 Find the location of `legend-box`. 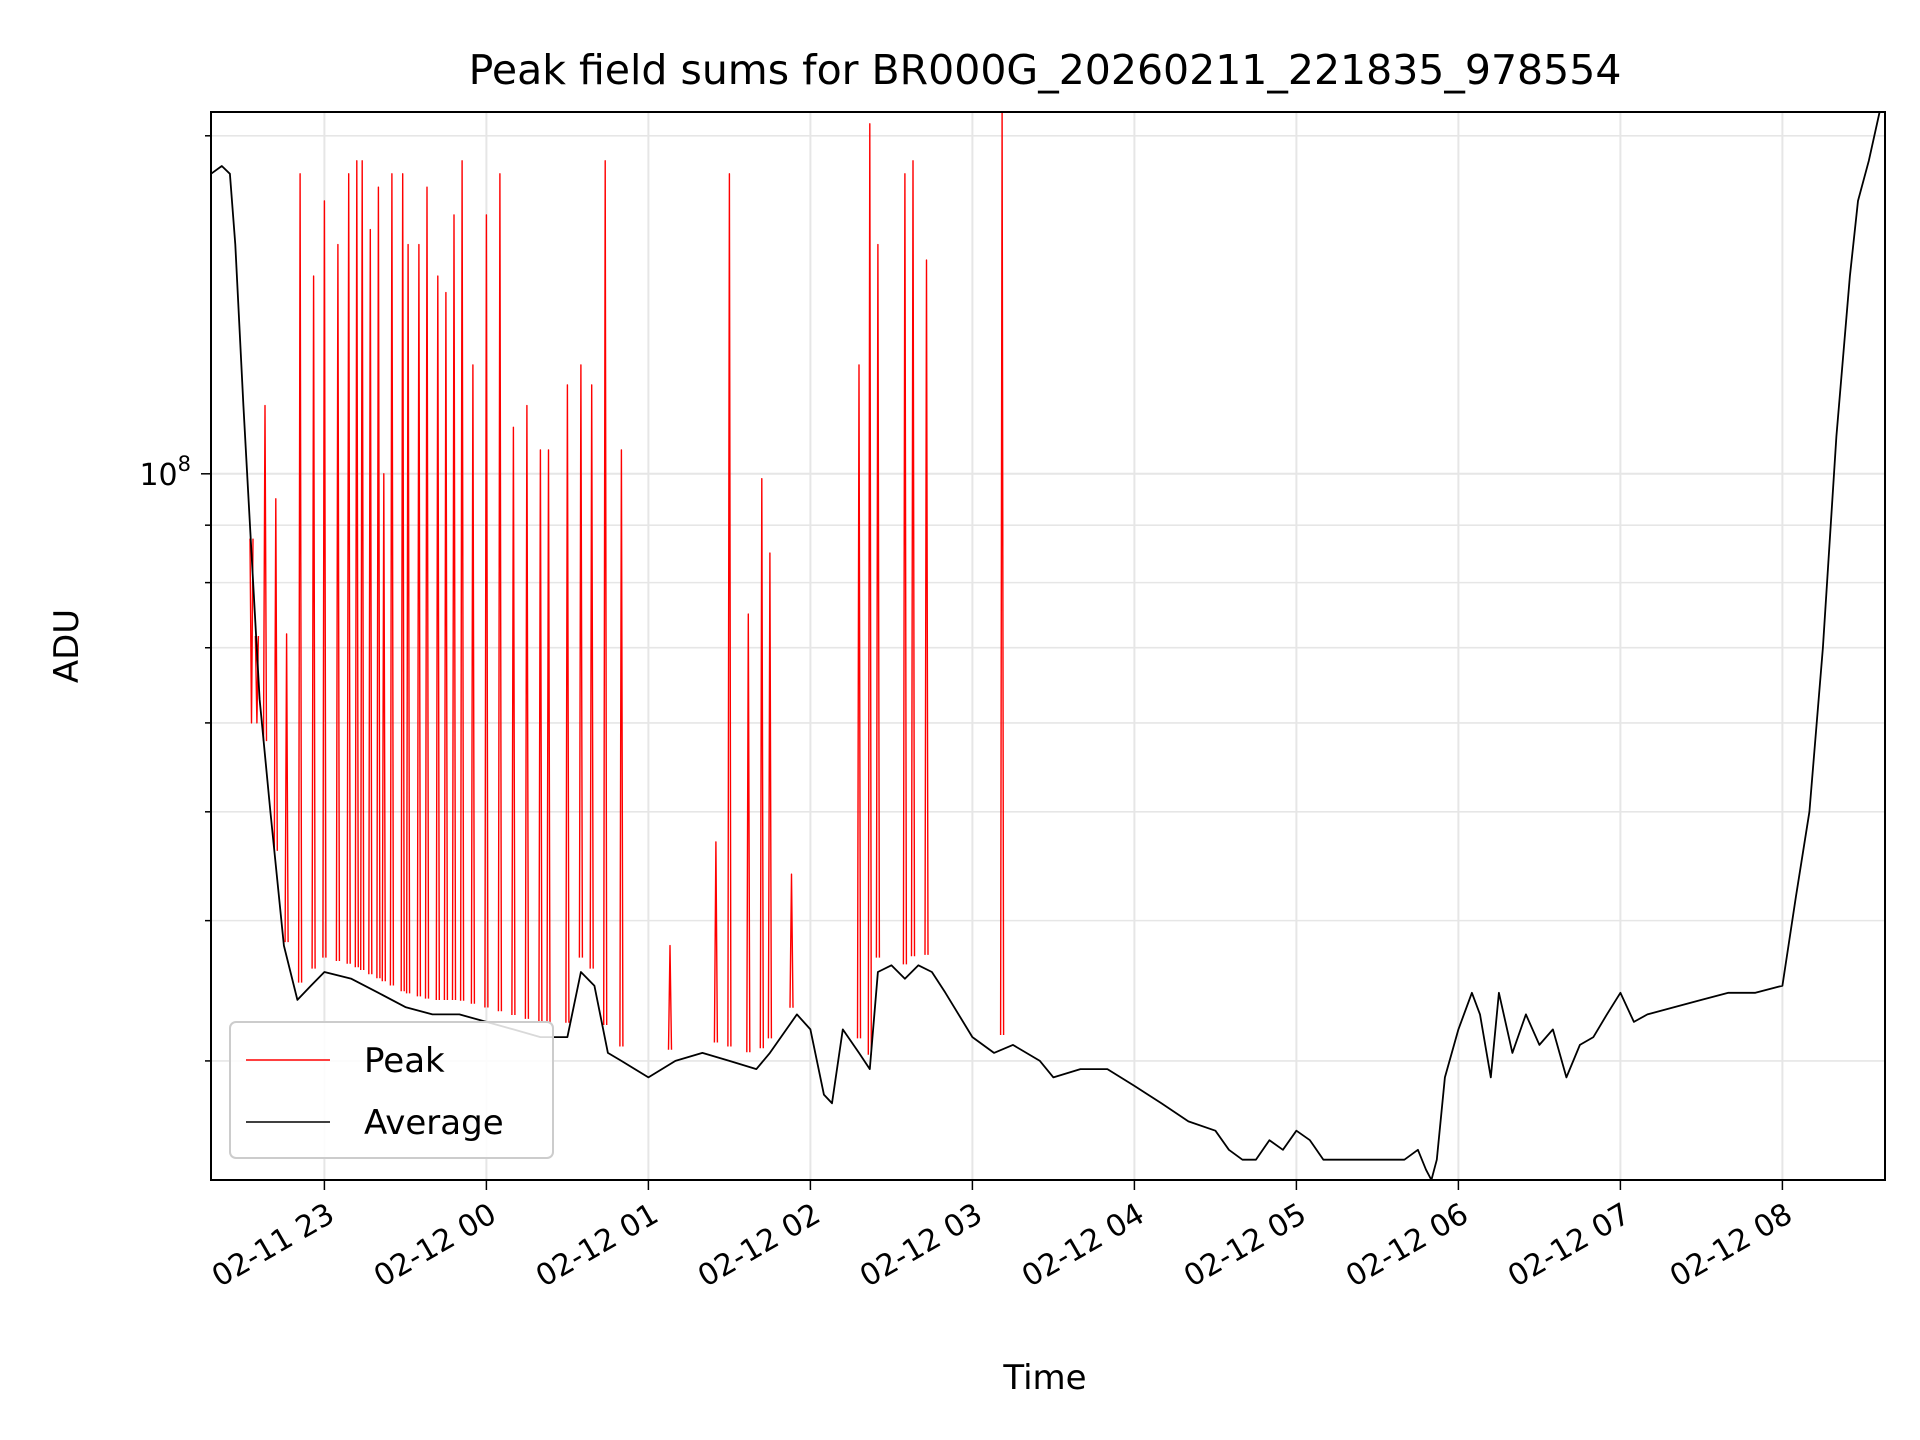

legend-box is located at coordinates (391, 1090).